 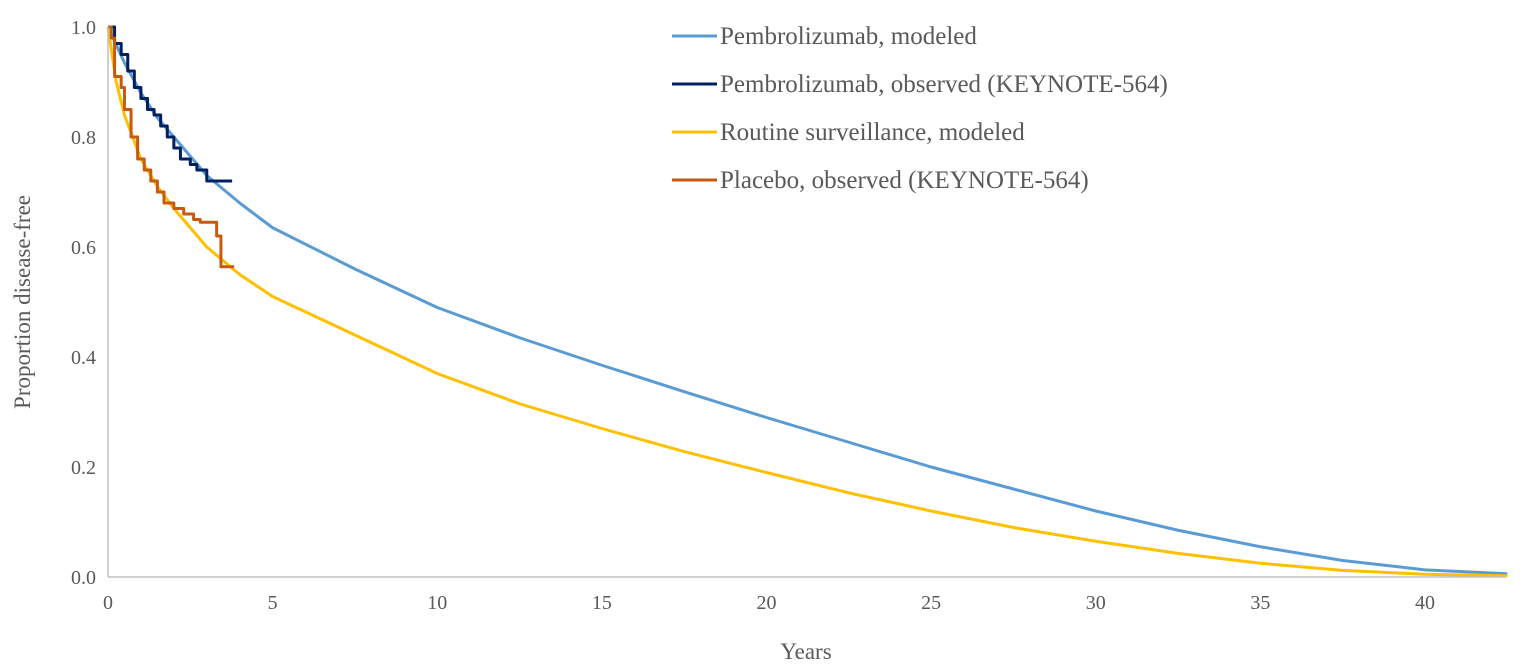 I want to click on y-tick-label: 0.4, so click(x=83, y=358).